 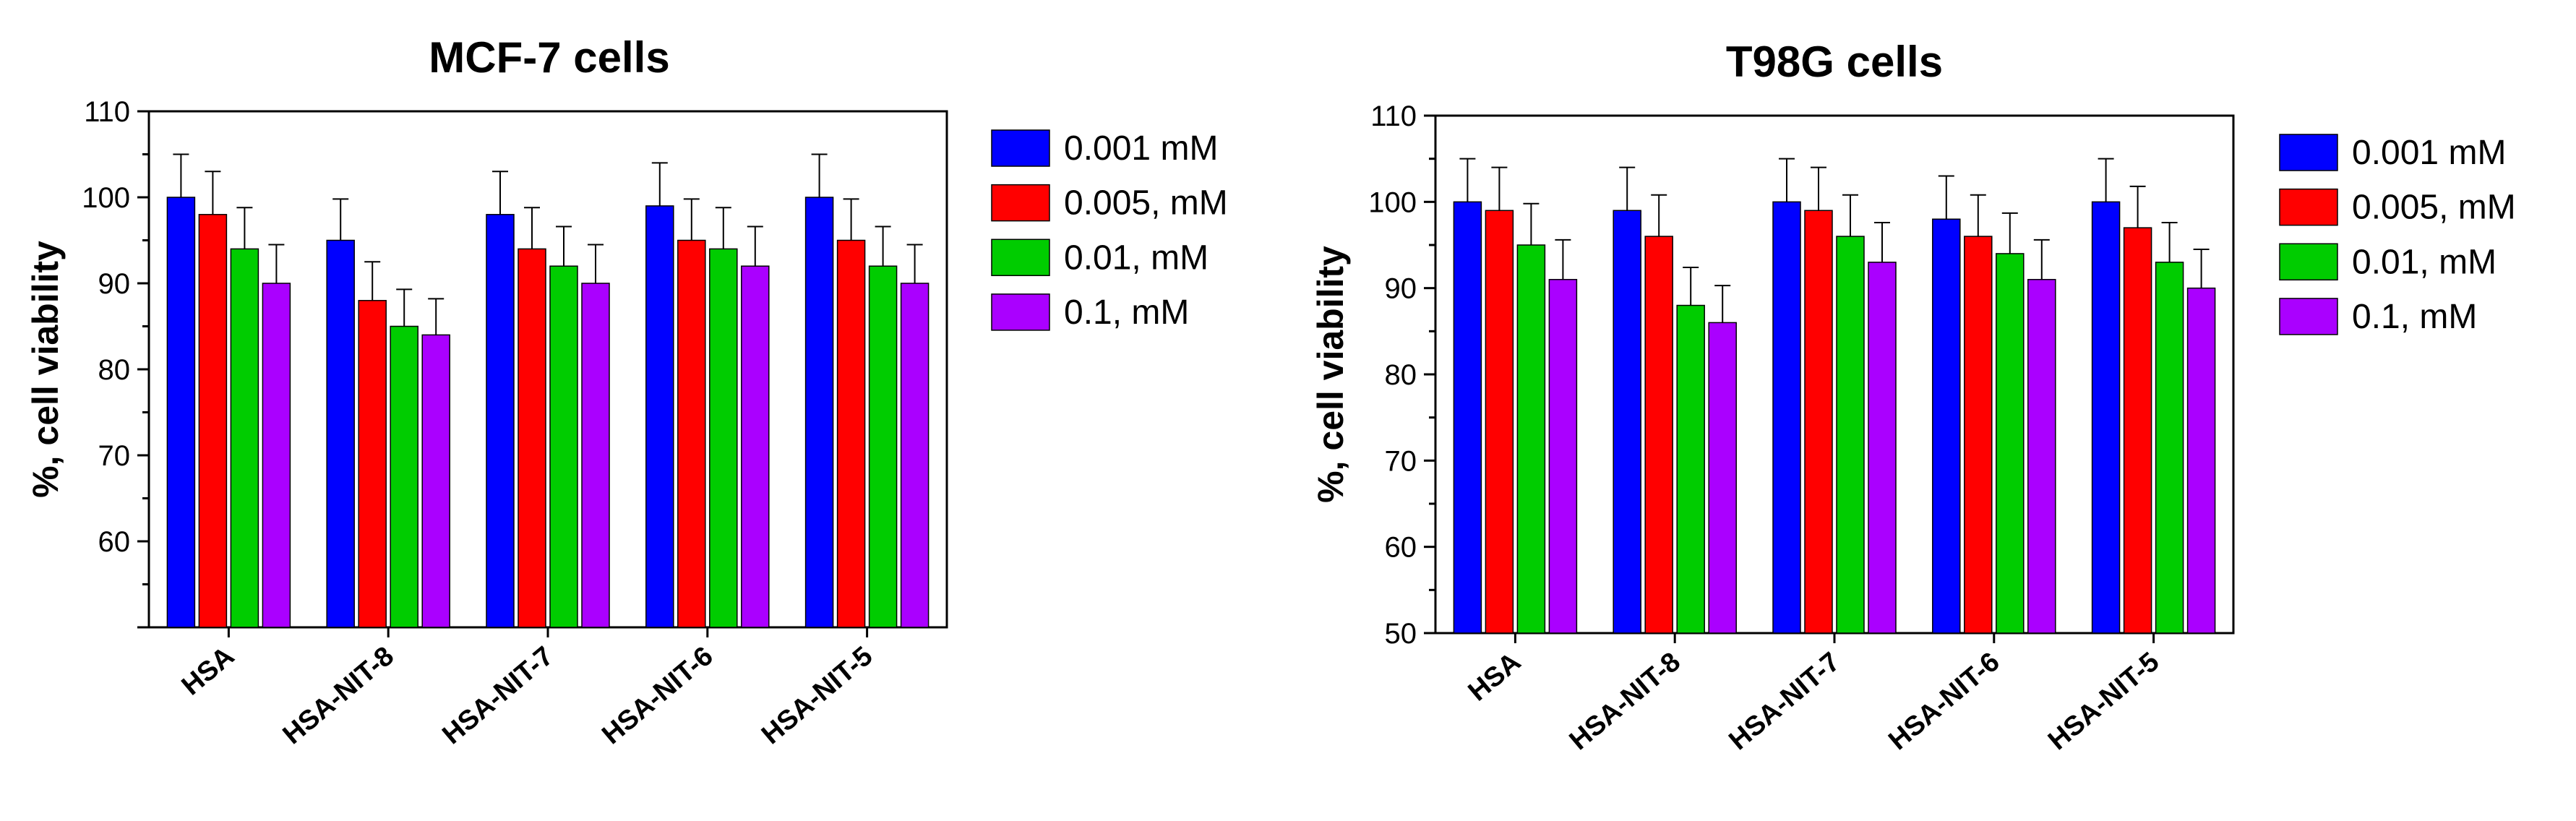 What do you see at coordinates (549, 57) in the screenshot?
I see `chart-title: MCF-7 cells` at bounding box center [549, 57].